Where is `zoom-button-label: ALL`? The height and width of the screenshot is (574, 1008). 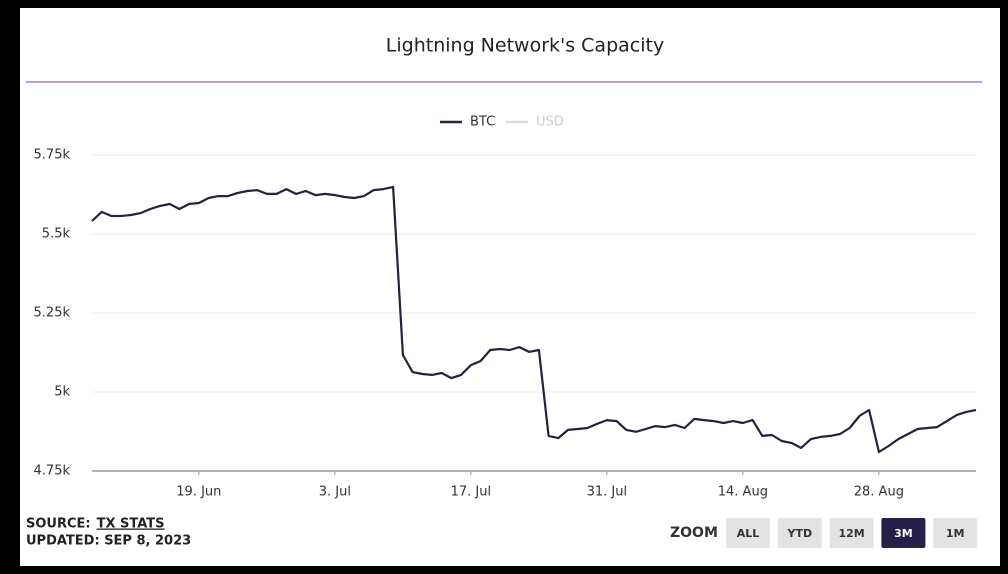 zoom-button-label: ALL is located at coordinates (748, 533).